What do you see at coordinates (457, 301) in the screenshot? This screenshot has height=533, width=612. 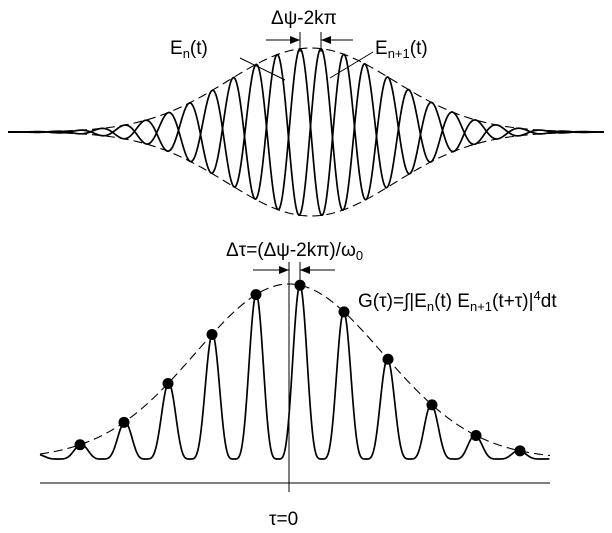 I see `correlation-formula: G(τ)=∫|En(t) En+1(t+τ)|4dt` at bounding box center [457, 301].